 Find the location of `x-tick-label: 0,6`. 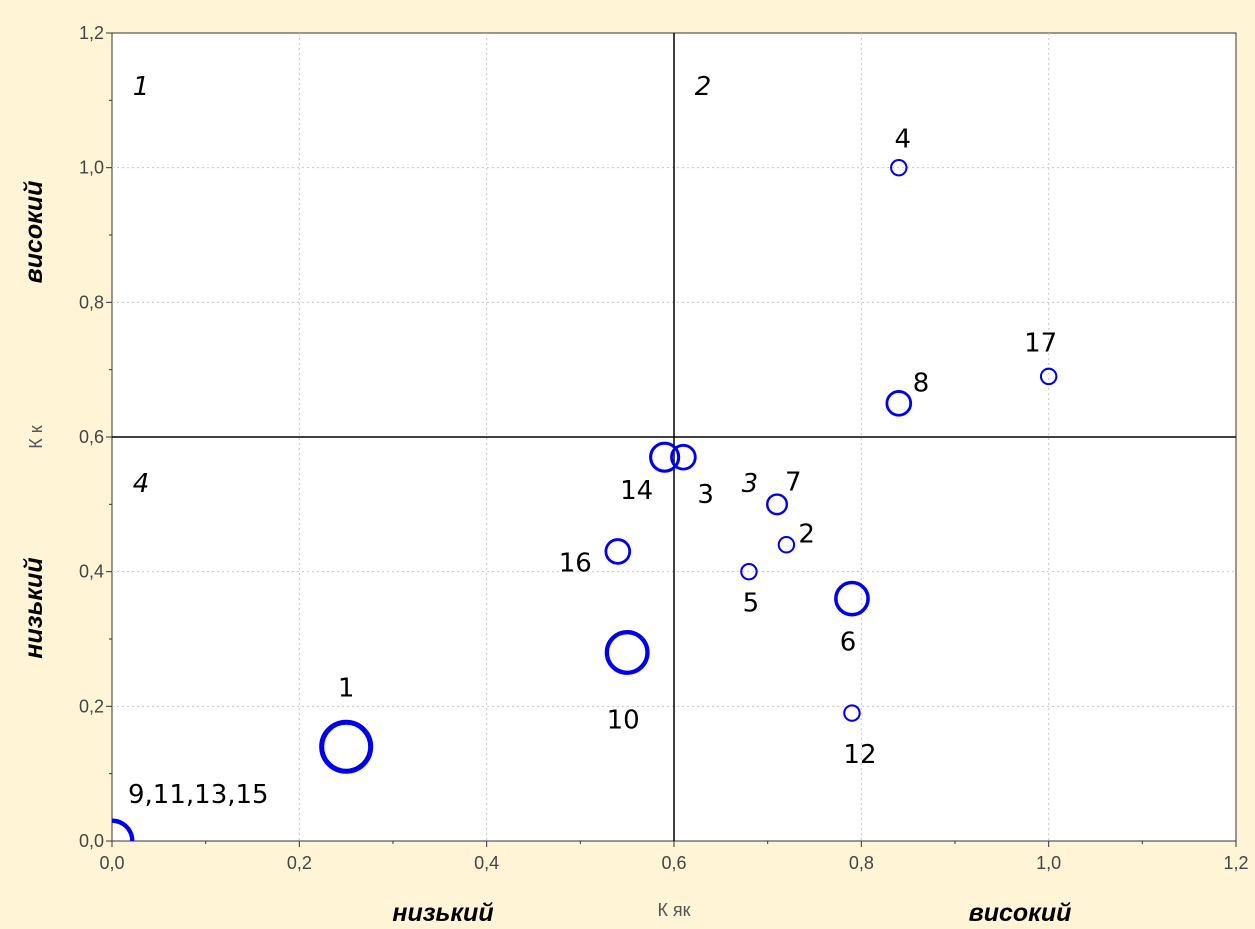

x-tick-label: 0,6 is located at coordinates (673, 863).